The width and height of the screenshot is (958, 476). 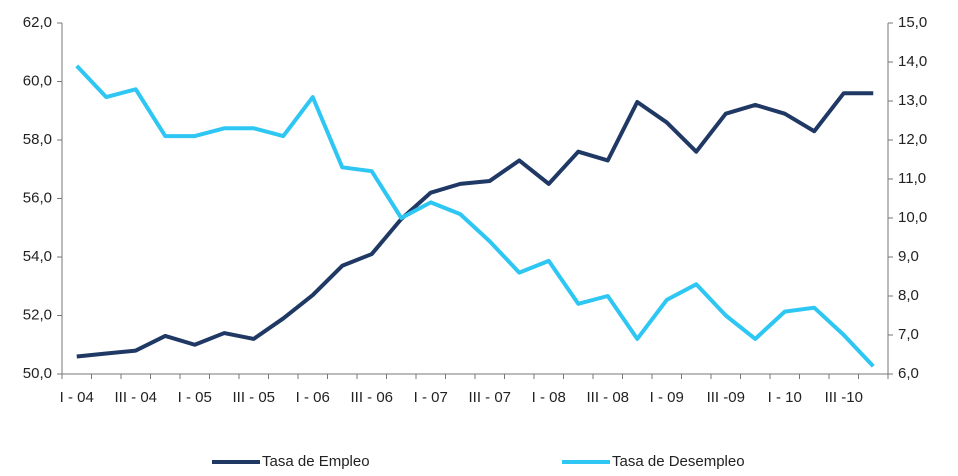 I want to click on x-tick-label: I - 07, so click(x=431, y=397).